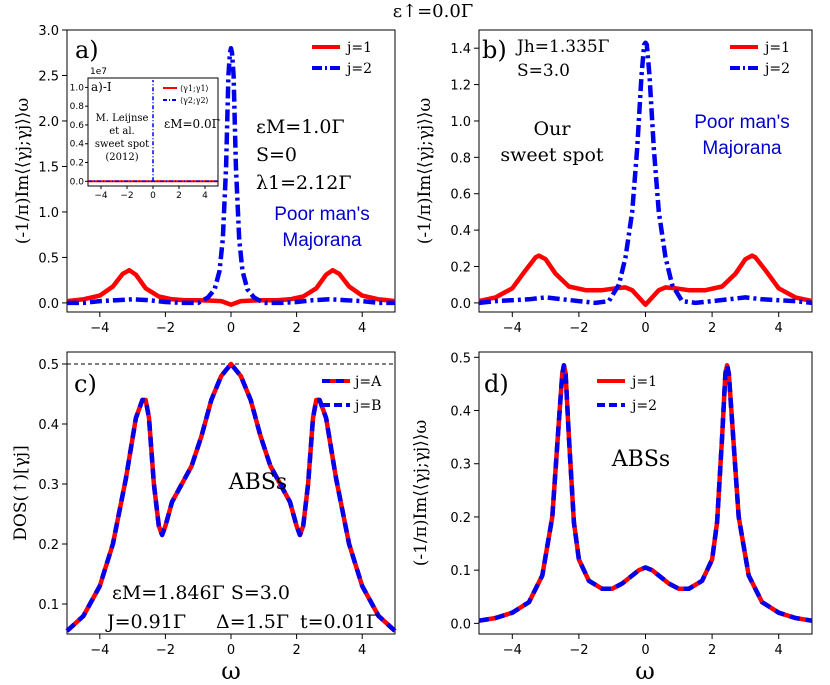  Describe the element at coordinates (742, 148) in the screenshot. I see `panel-b-ann-majorana: Majorana` at that location.